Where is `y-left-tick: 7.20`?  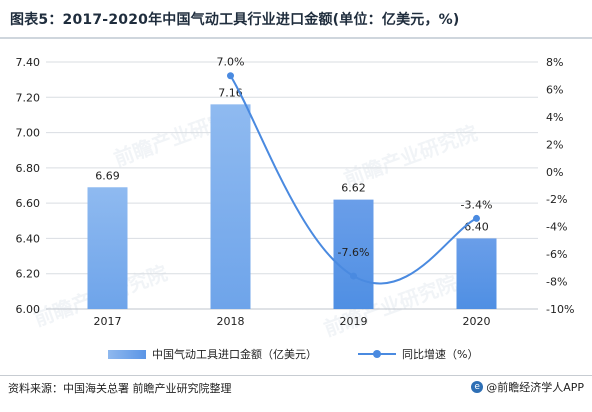 y-left-tick: 7.20 is located at coordinates (28, 97).